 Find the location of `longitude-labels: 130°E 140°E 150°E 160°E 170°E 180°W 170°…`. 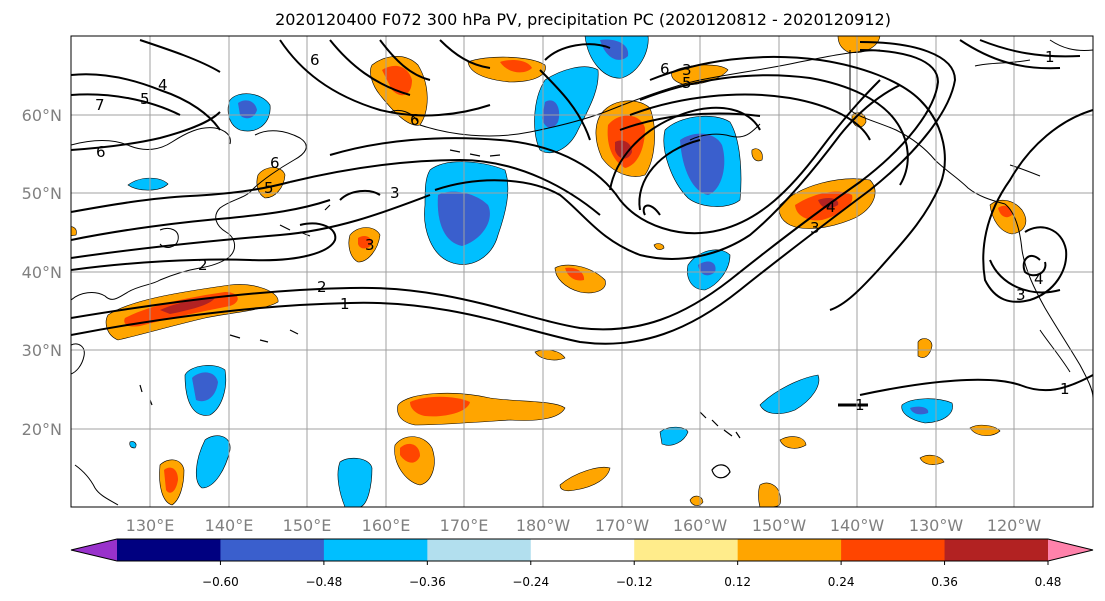

longitude-labels: 130°E 140°E 150°E 160°E 170°E 180°W 170°… is located at coordinates (584, 525).